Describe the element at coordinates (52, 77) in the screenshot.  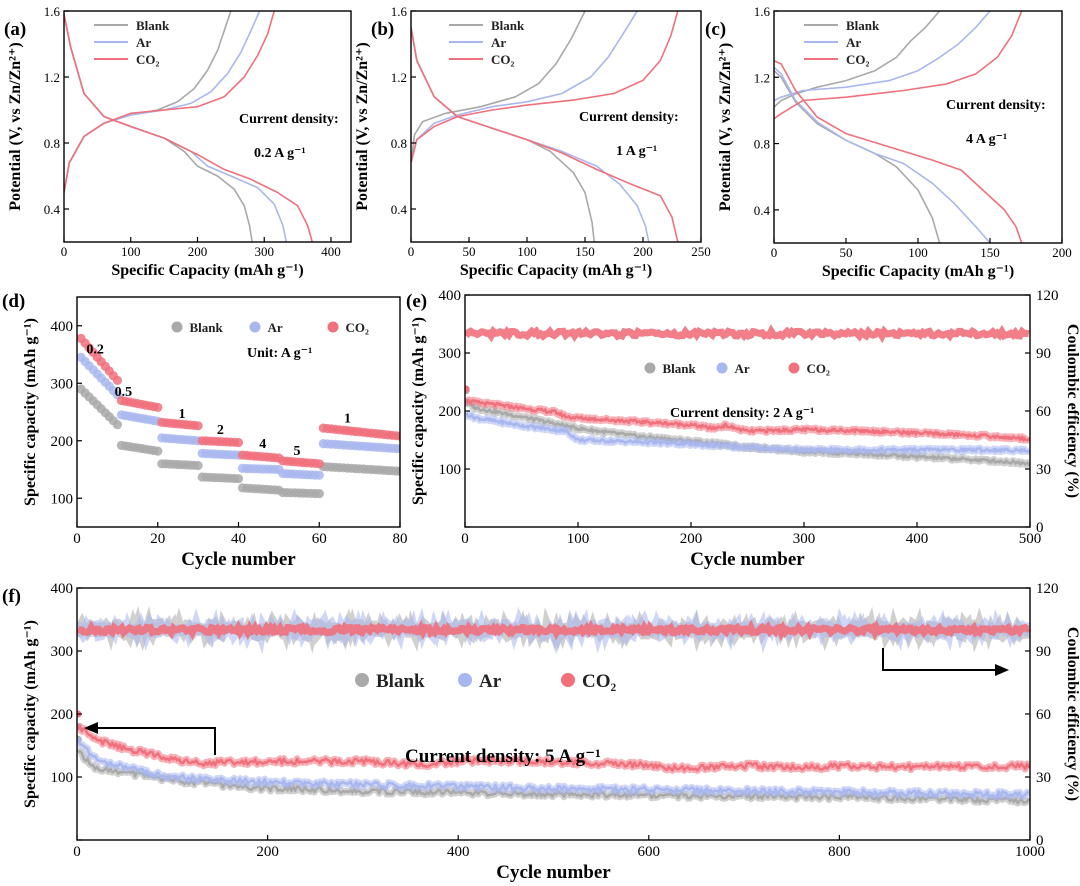
I see `y-tick-label: 1.2` at that location.